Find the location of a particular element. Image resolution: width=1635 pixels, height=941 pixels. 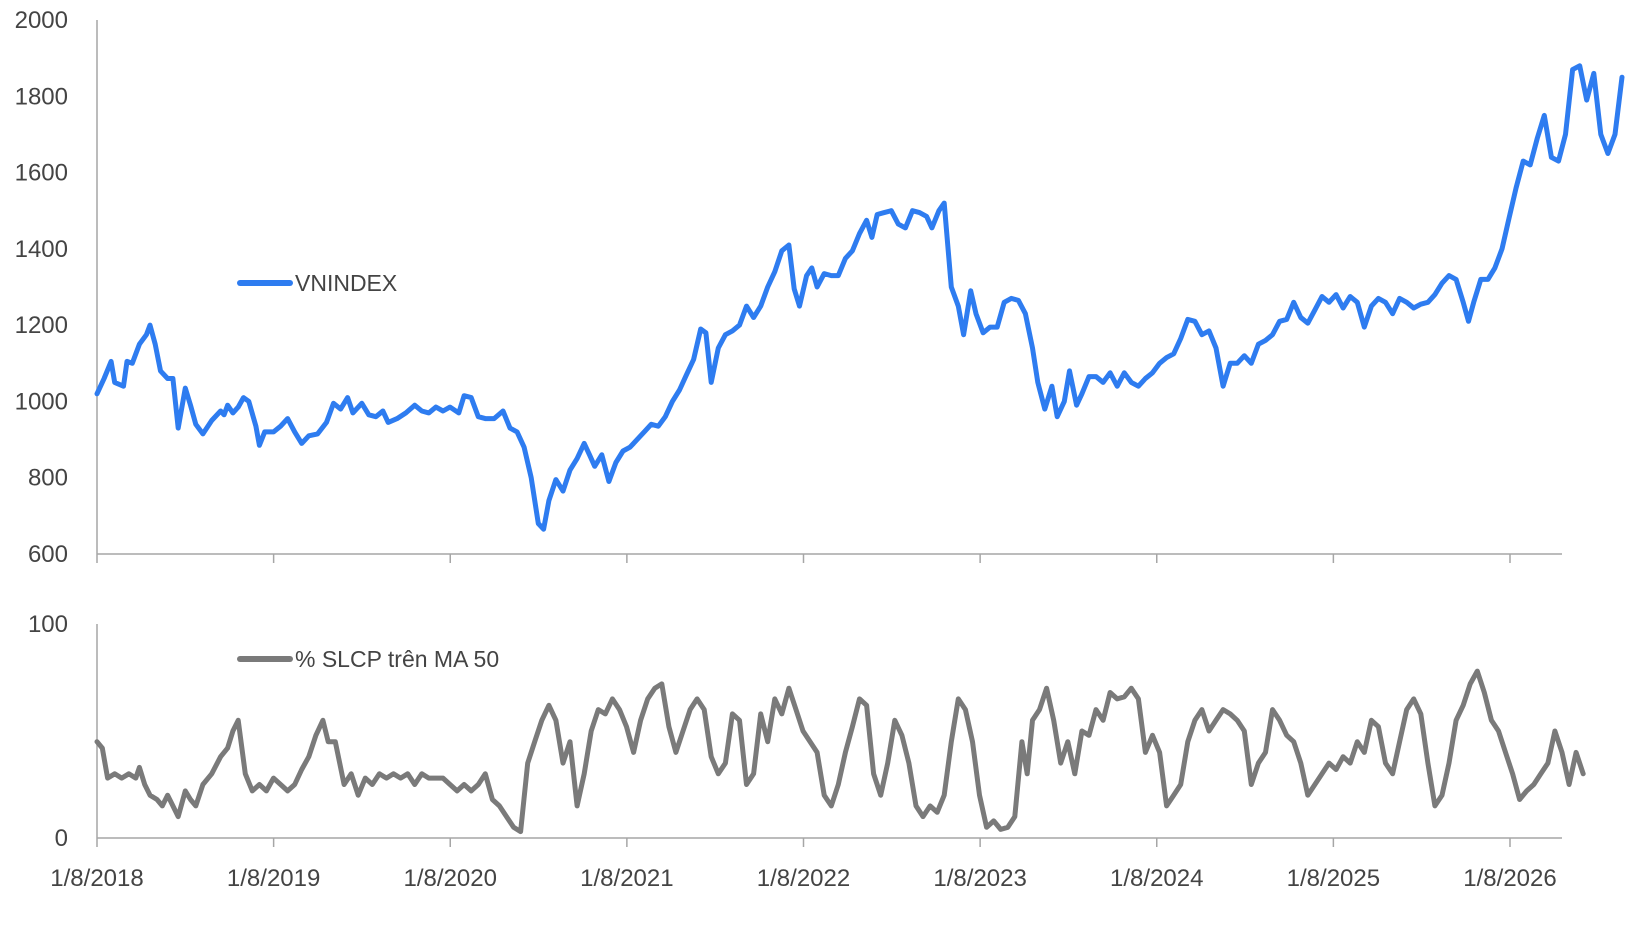

y-tick-label: 2000 is located at coordinates (41, 20).